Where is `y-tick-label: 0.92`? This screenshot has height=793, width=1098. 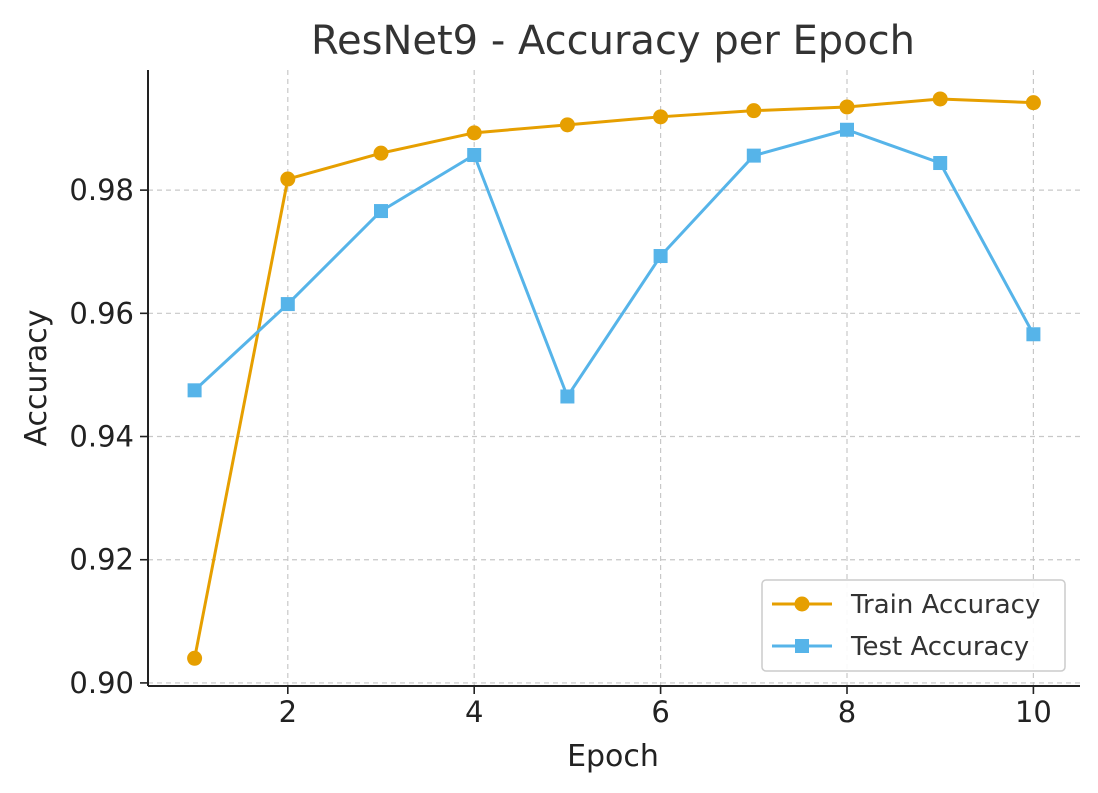
y-tick-label: 0.92 is located at coordinates (101, 560).